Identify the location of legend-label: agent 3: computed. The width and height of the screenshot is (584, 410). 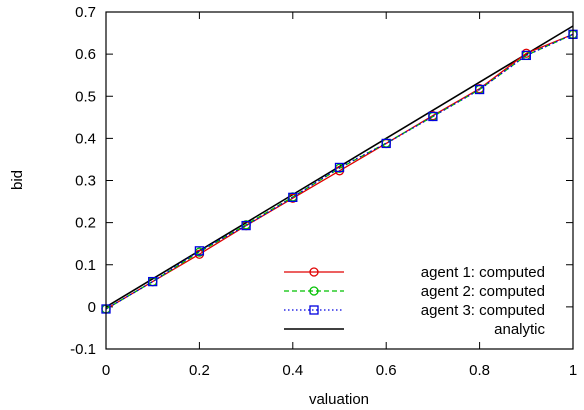
(483, 310).